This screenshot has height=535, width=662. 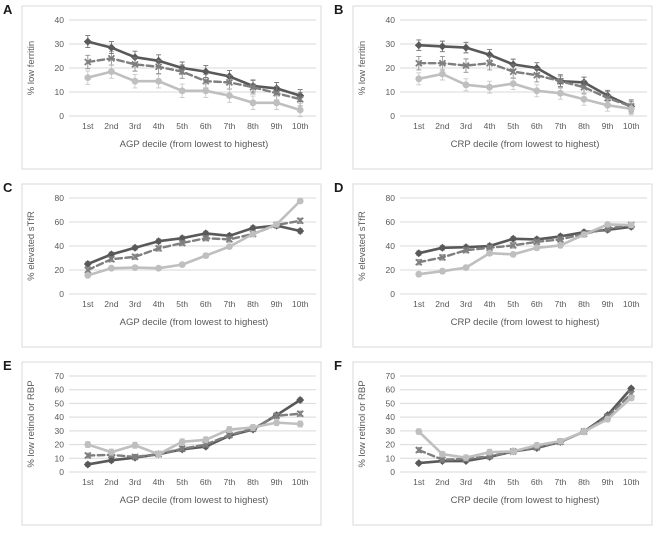 What do you see at coordinates (31, 246) in the screenshot?
I see `svg-text: % elevated sTfR` at bounding box center [31, 246].